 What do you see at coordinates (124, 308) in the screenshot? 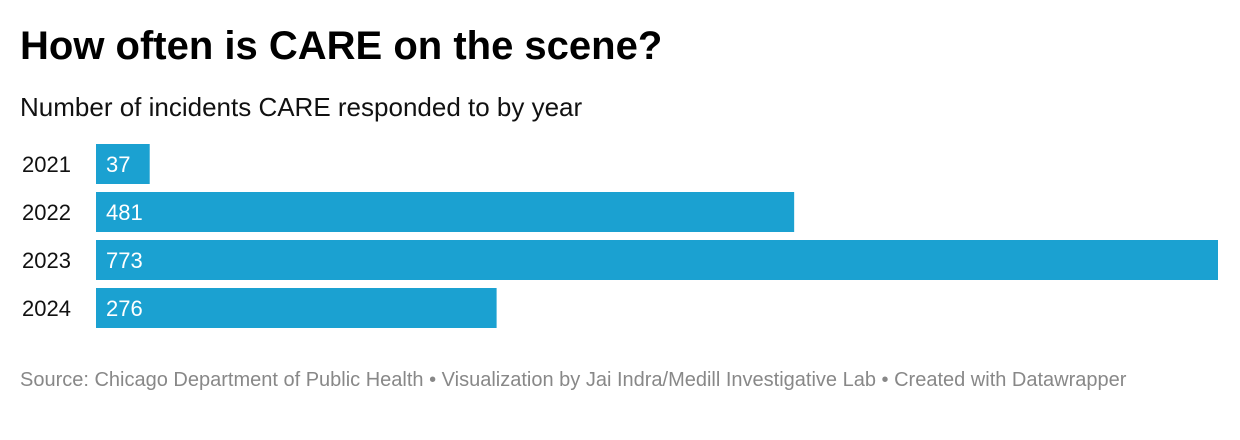
I see `value-label: 276` at bounding box center [124, 308].